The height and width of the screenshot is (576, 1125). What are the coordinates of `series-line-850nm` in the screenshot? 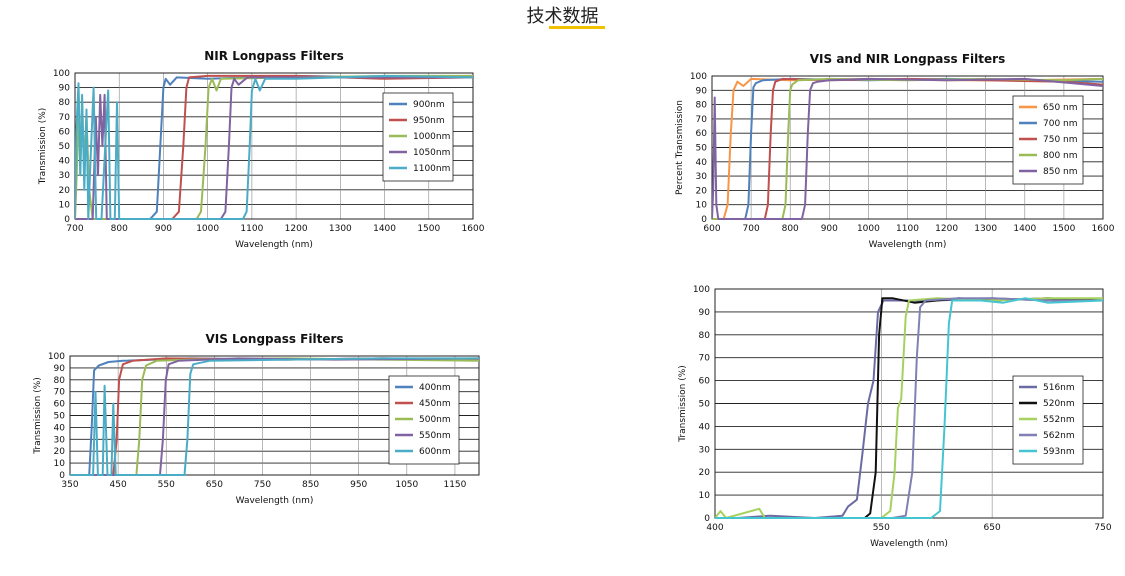 It's located at (907, 148).